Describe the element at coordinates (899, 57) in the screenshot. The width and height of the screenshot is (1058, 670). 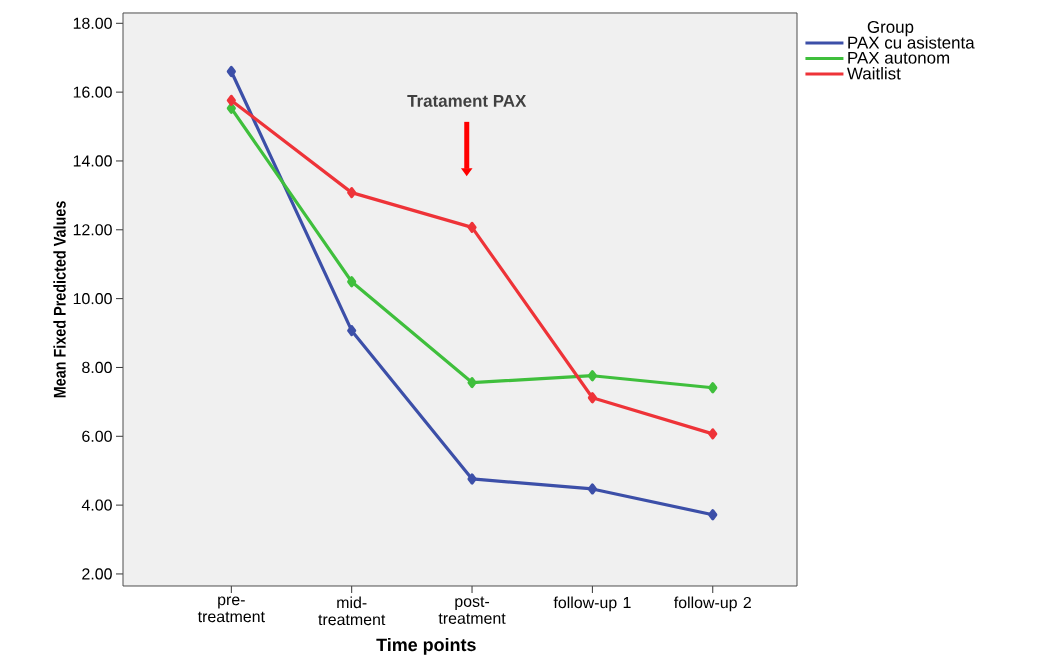
I see `legend-label: PAX autonom` at that location.